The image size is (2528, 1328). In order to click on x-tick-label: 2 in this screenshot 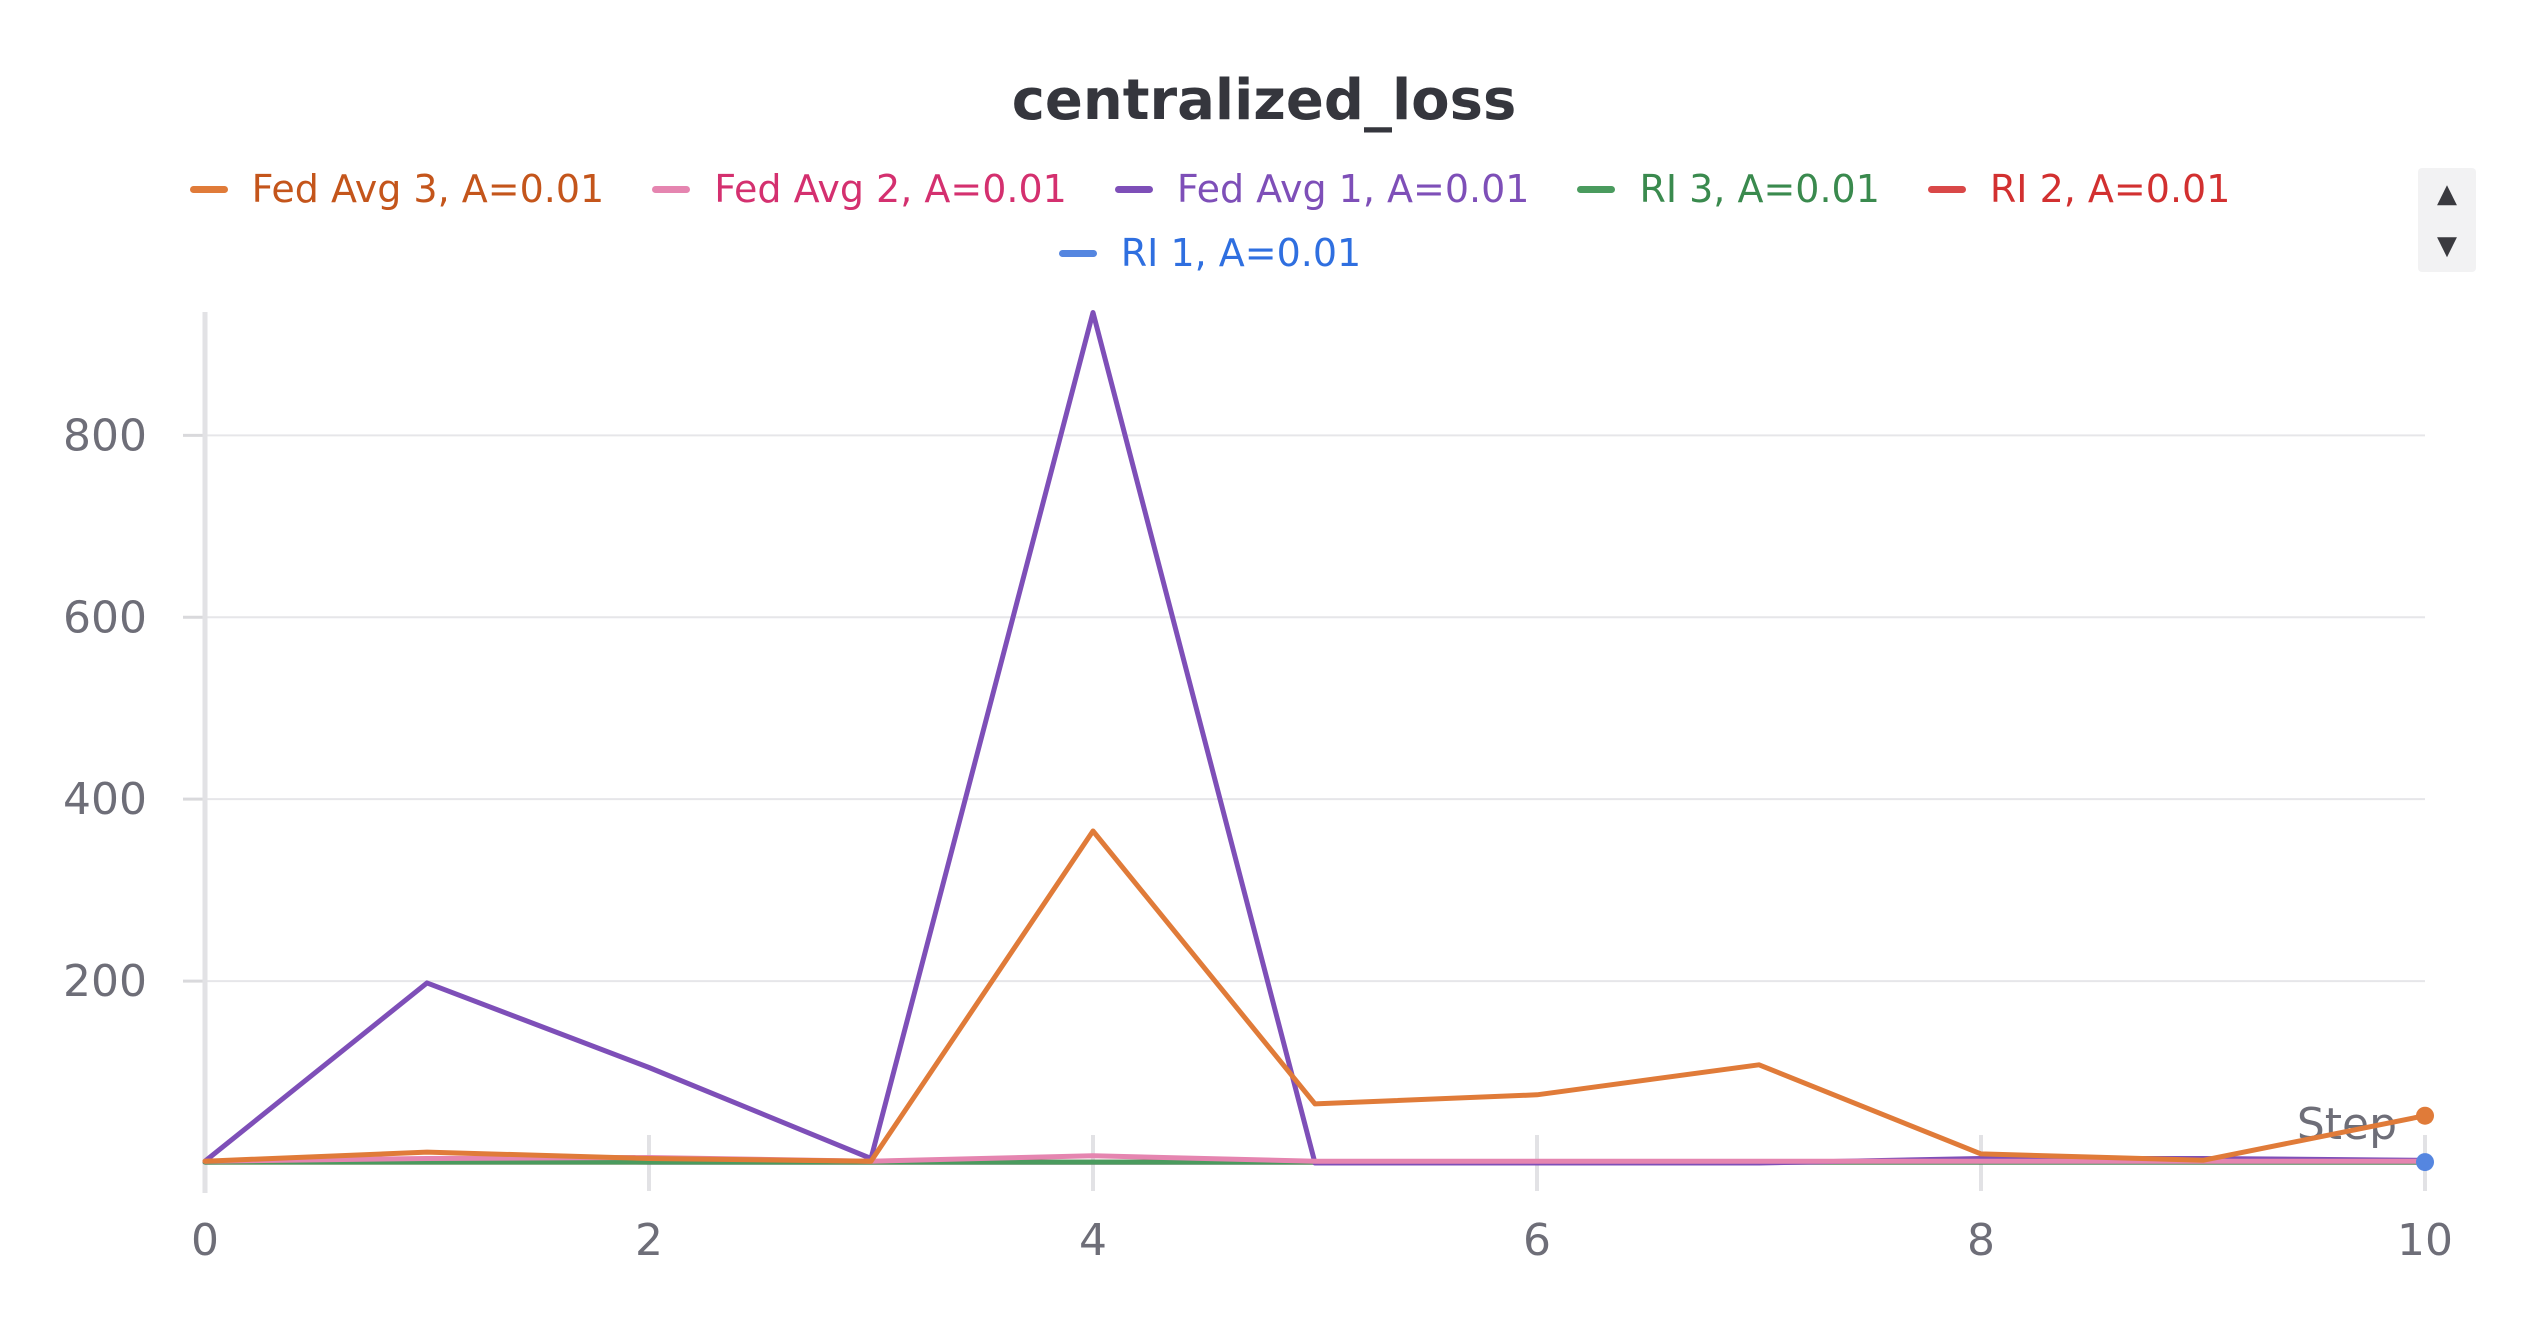, I will do `click(649, 1240)`.